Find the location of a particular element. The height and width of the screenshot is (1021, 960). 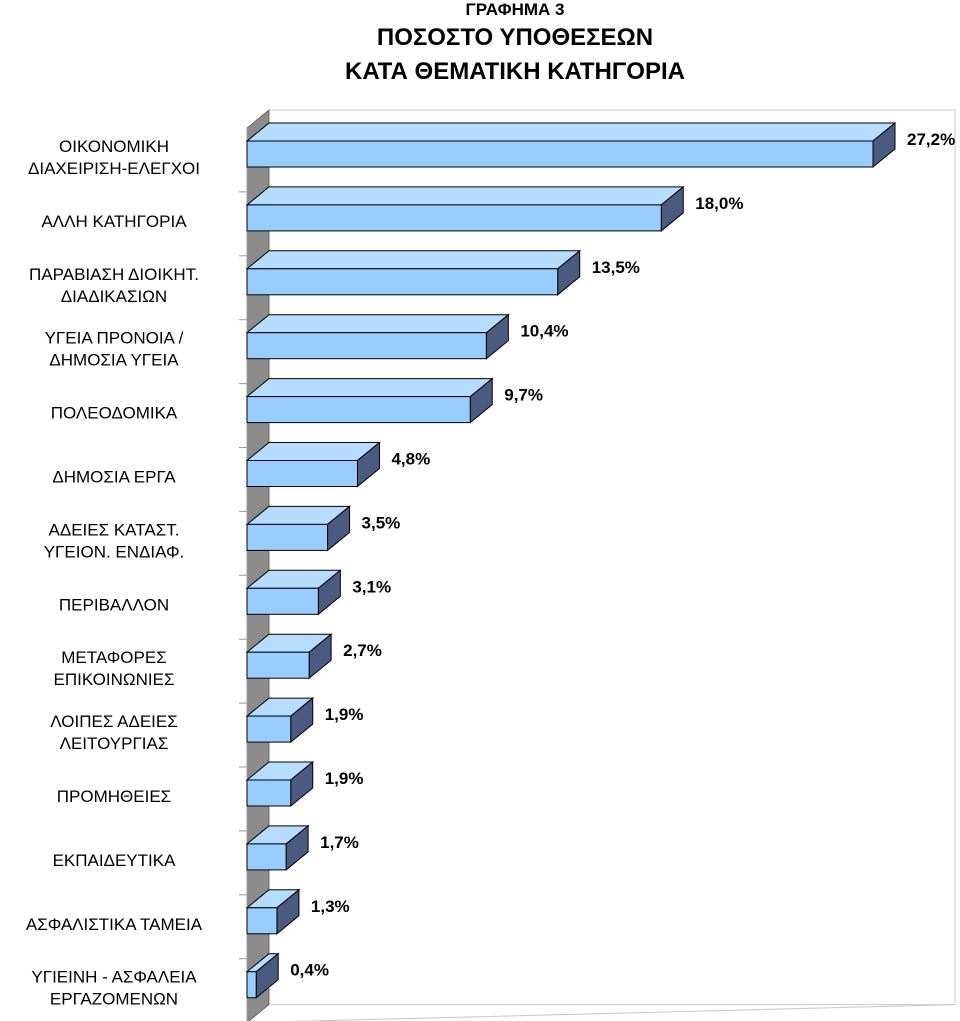

category-label: ΠΟΛΕΟΔΟΜΙΚΑ is located at coordinates (114, 413).